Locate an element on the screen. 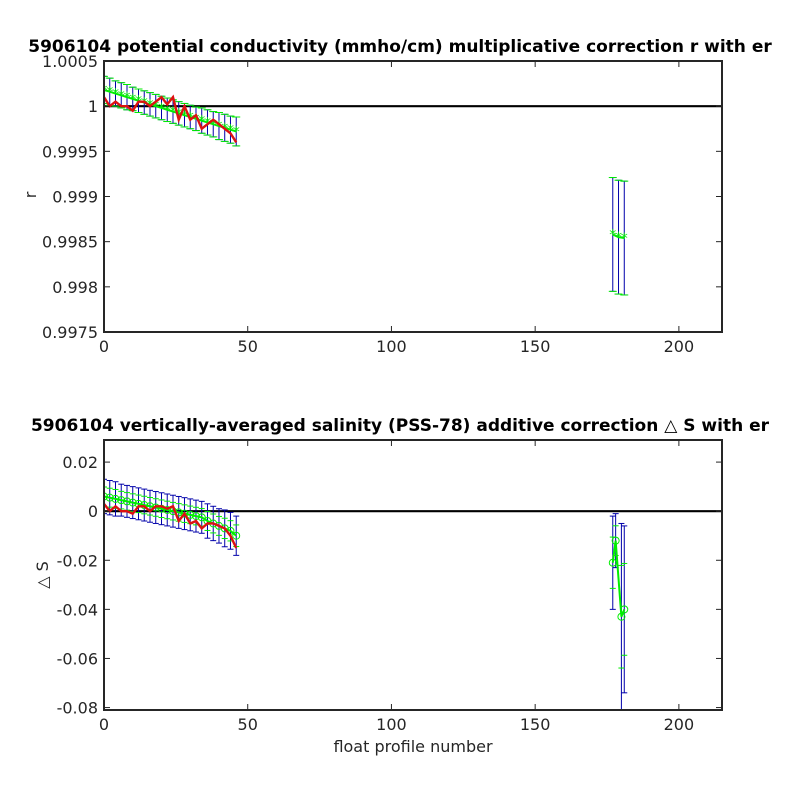  y-tick-label: -0.02 is located at coordinates (77, 560).